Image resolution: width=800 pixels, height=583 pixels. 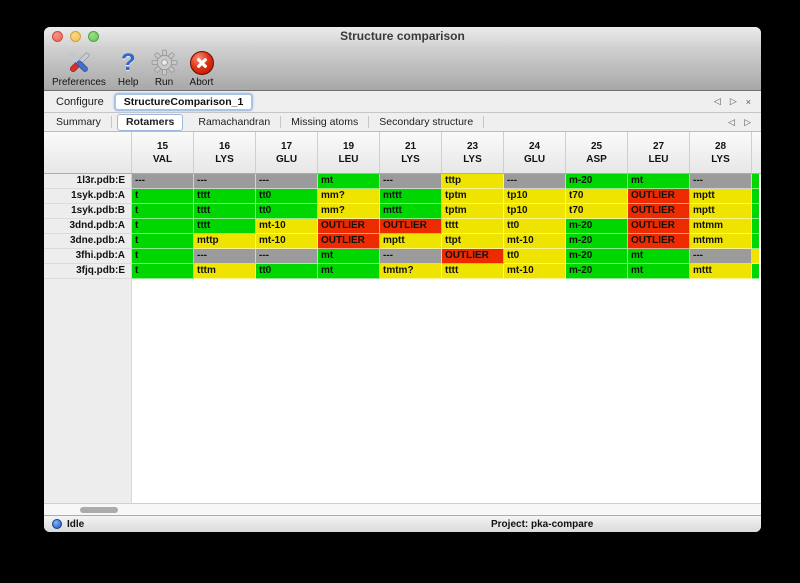 What do you see at coordinates (597, 152) in the screenshot?
I see `column-header-25-ASP: 25 ASP` at bounding box center [597, 152].